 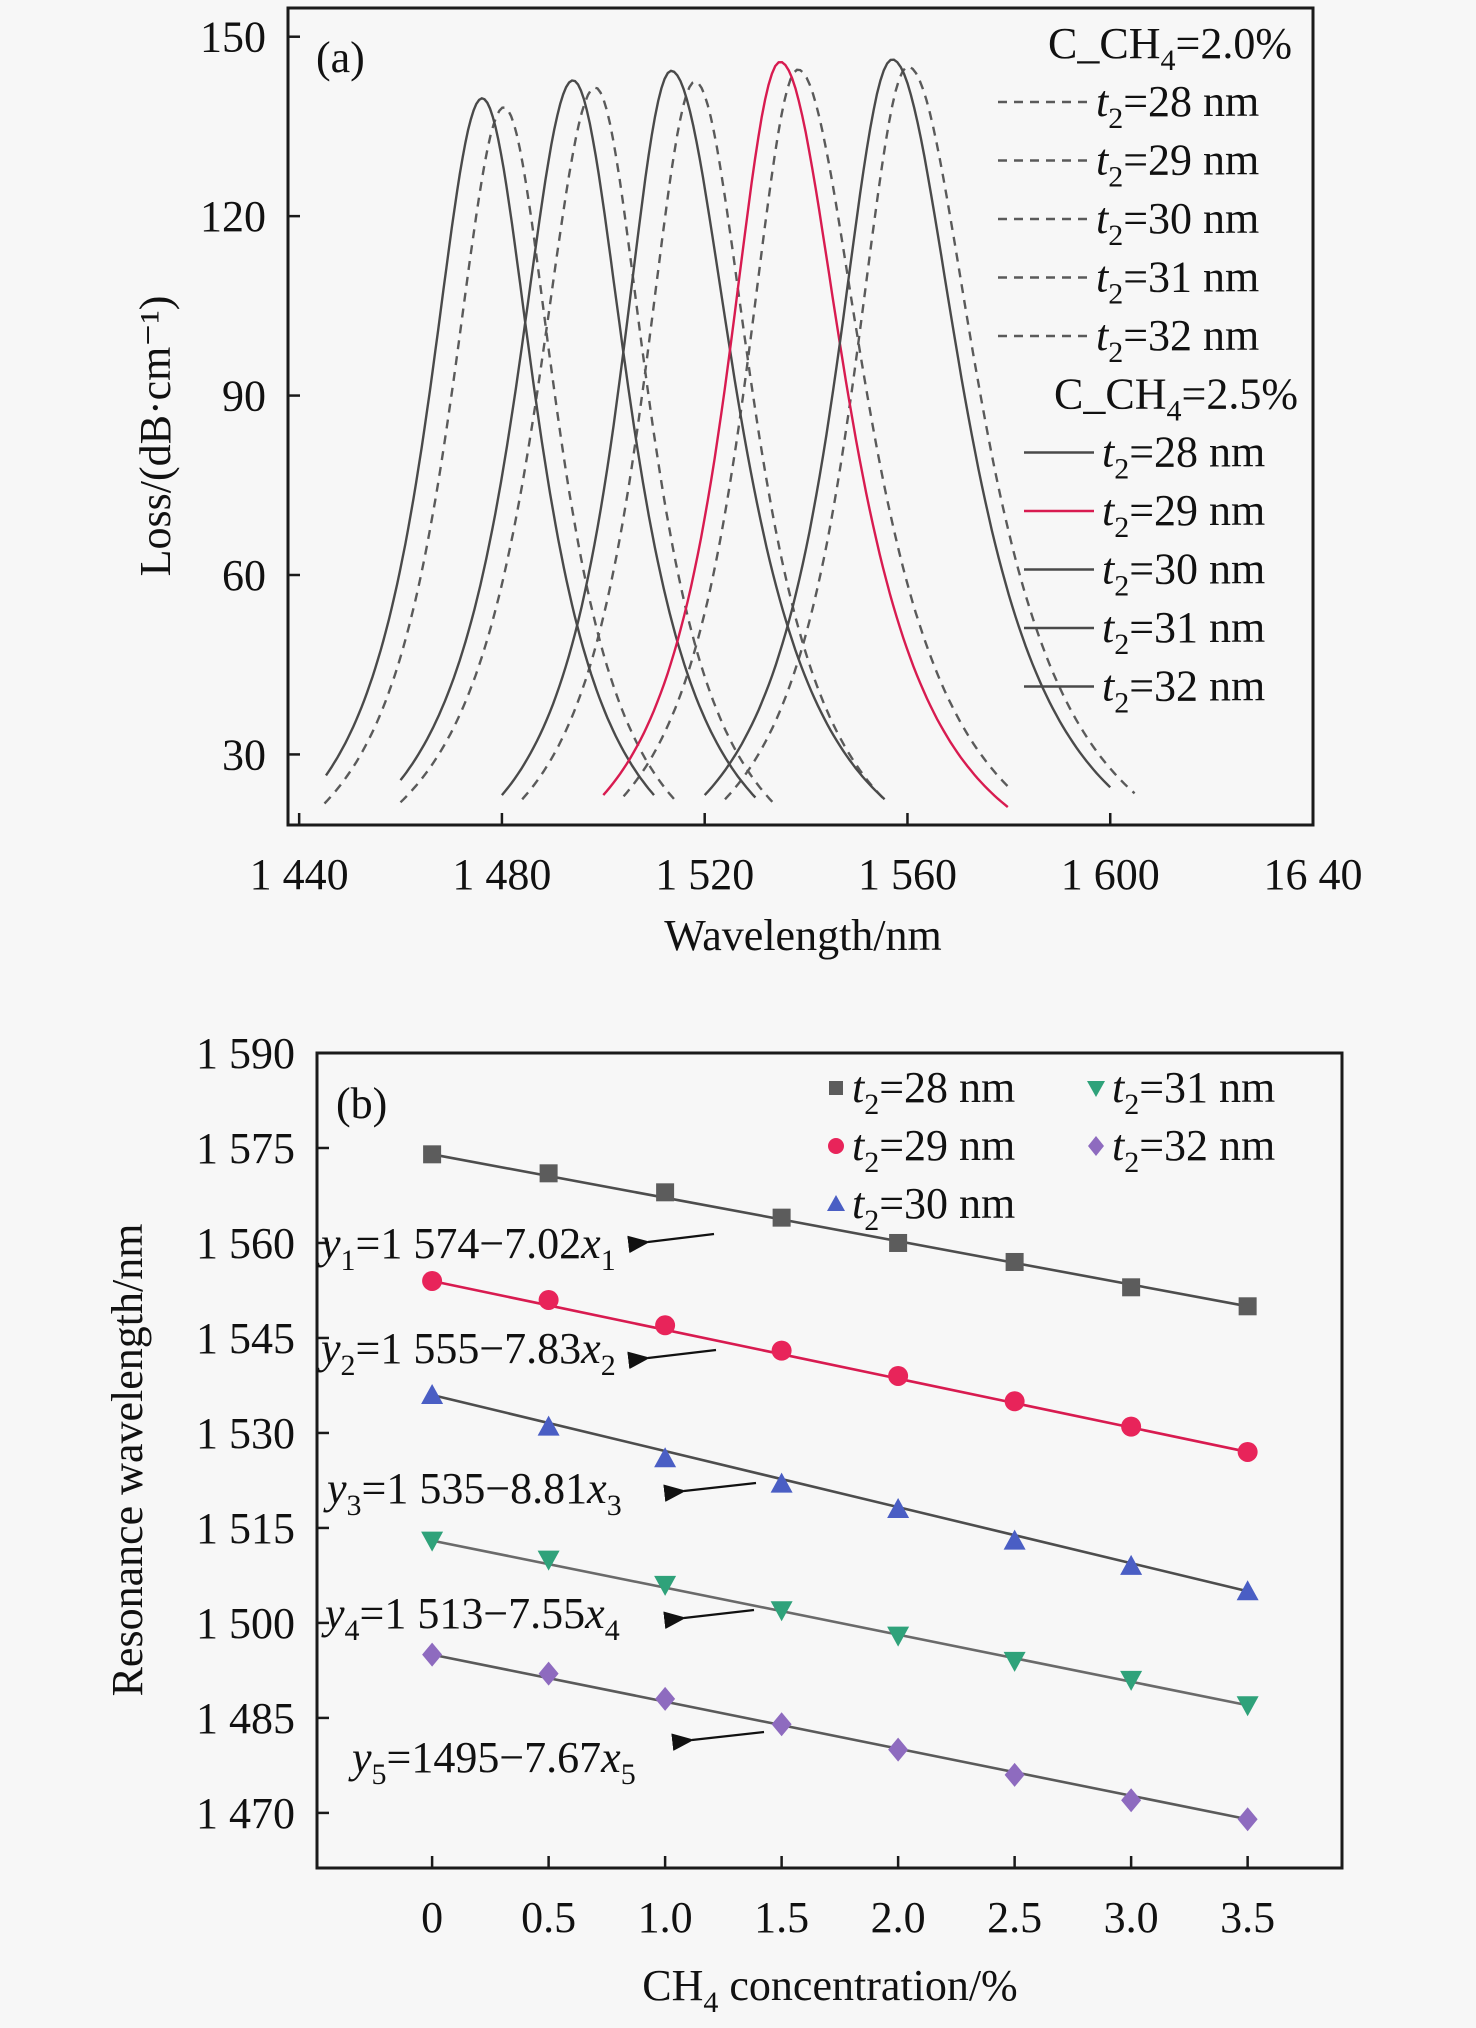 I want to click on panel-b-fit-equation-4-part: =1 513−7.55, so click(x=473, y=1613).